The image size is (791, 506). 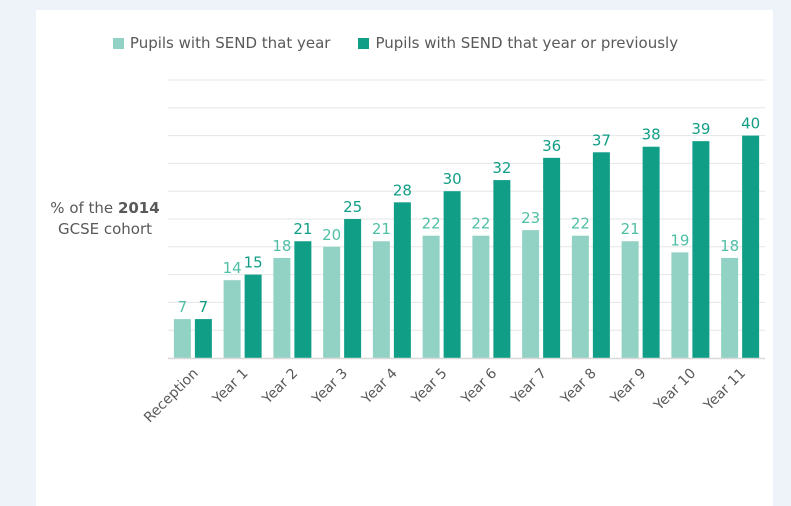 What do you see at coordinates (253, 263) in the screenshot?
I see `data-label: 15` at bounding box center [253, 263].